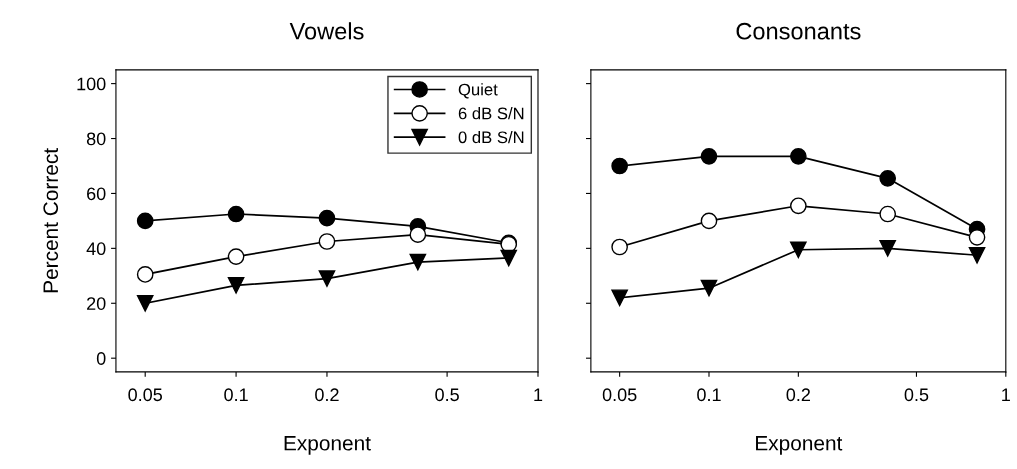 The height and width of the screenshot is (469, 1017). I want to click on chart-title: Consonants, so click(798, 31).